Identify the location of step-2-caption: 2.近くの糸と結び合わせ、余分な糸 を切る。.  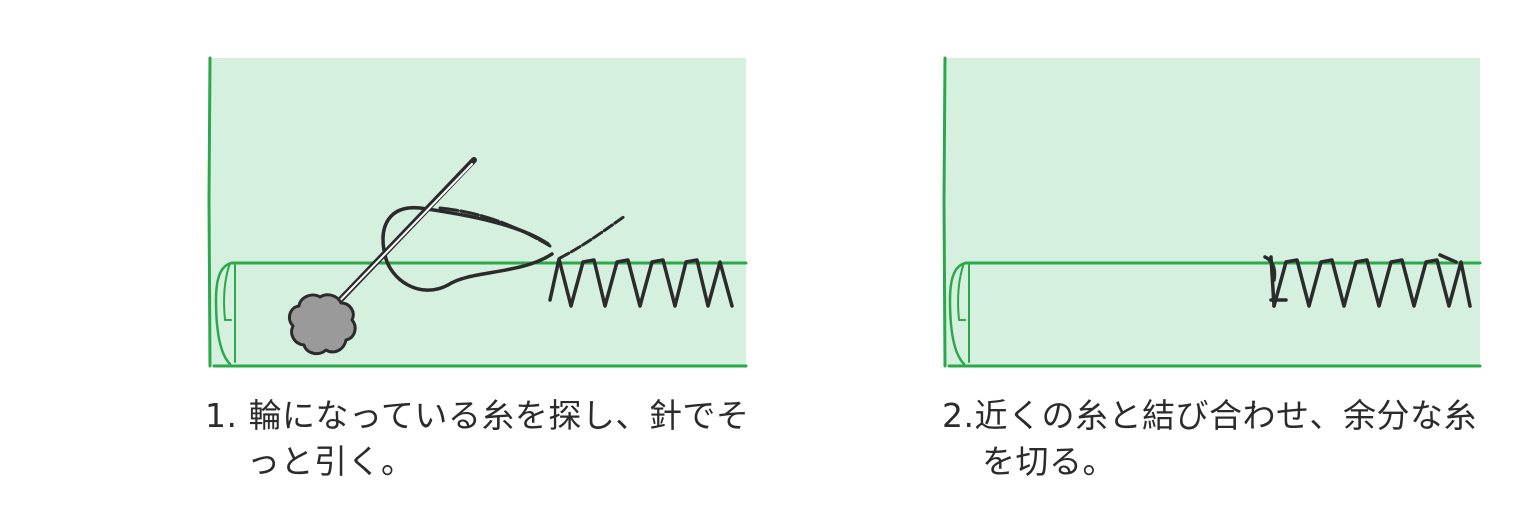
(1209, 439).